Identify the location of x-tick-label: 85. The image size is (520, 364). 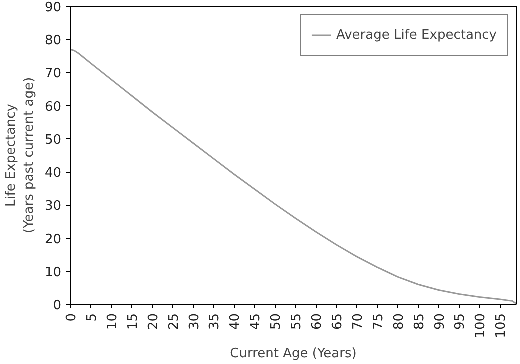
(420, 321).